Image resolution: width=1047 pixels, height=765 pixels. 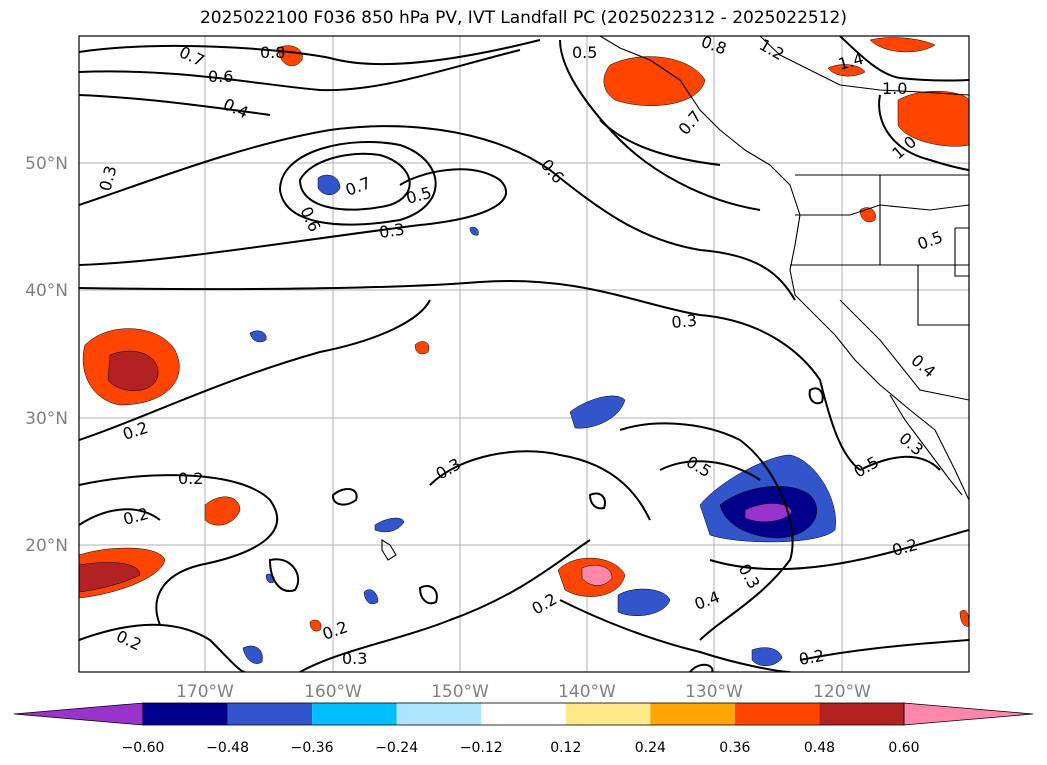 I want to click on colorbar-tick-label: 0.36, so click(x=734, y=748).